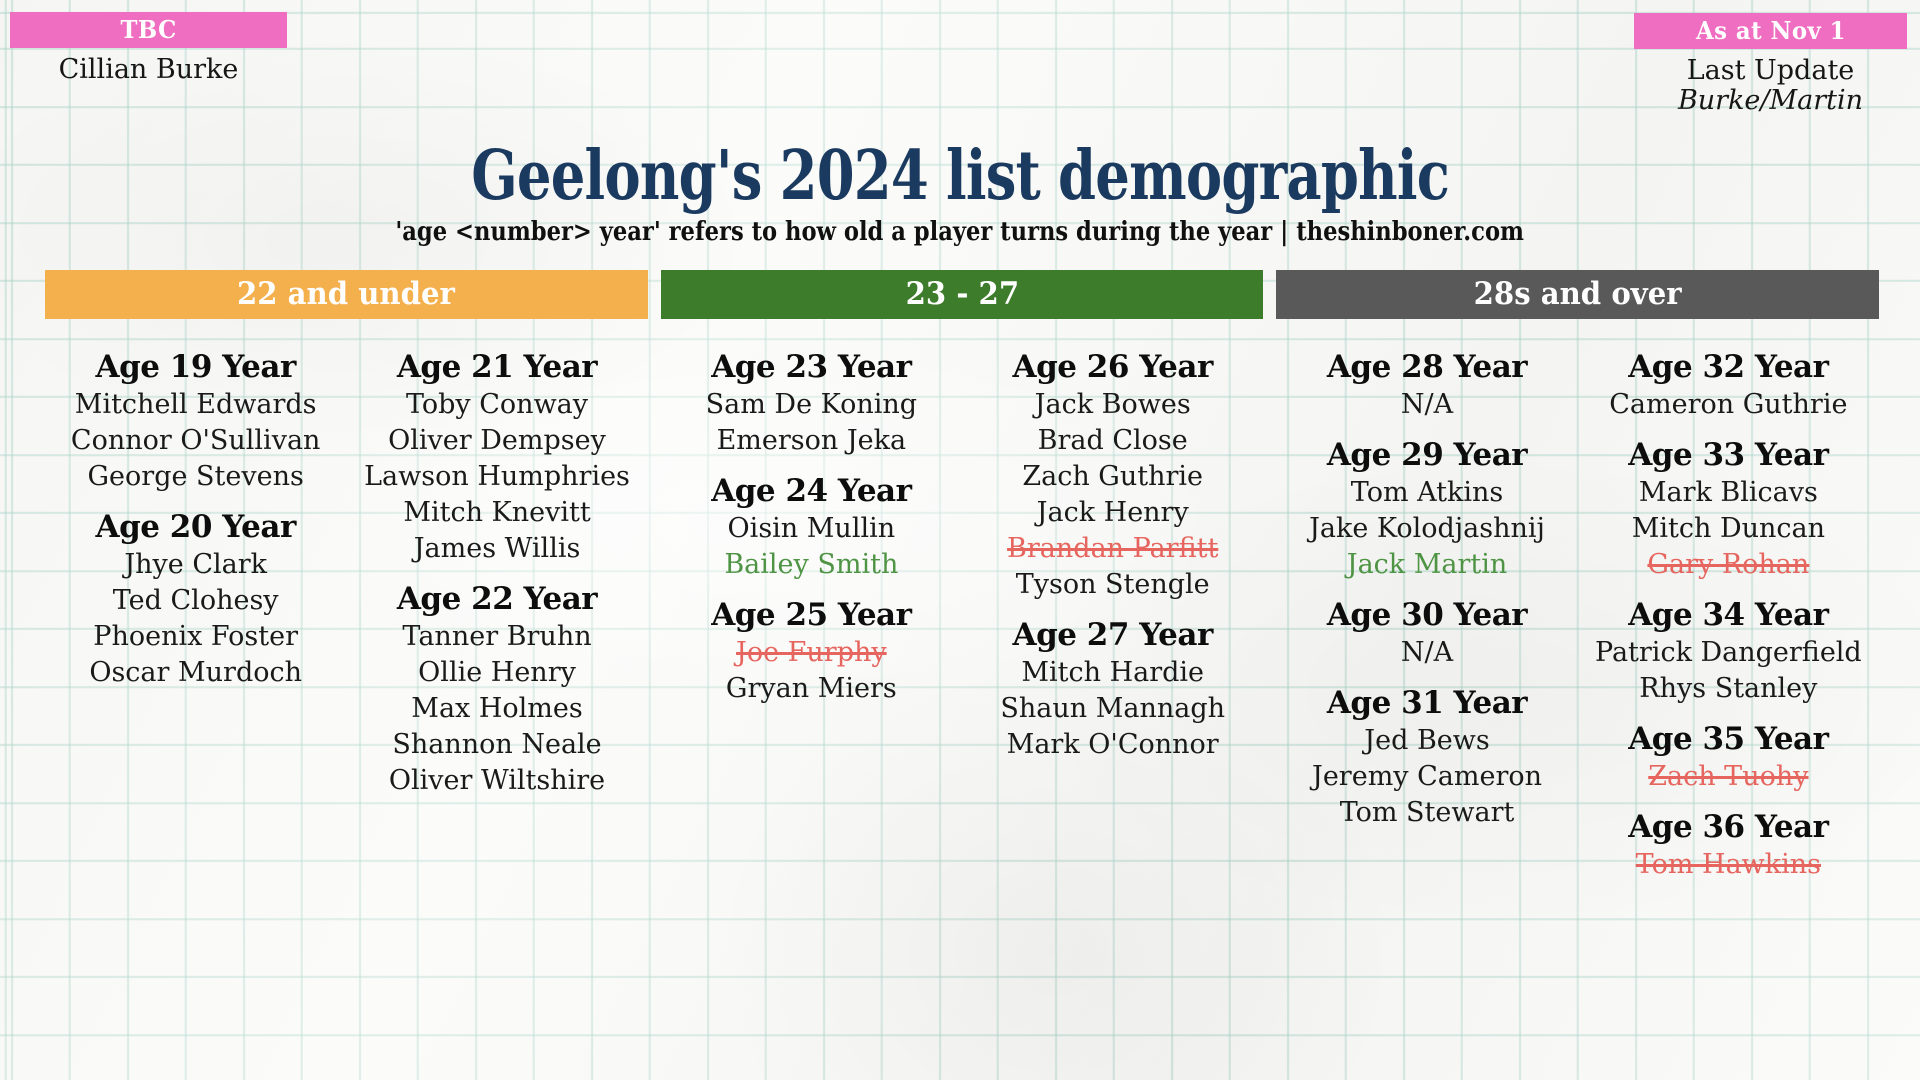 The image size is (1920, 1080). What do you see at coordinates (1728, 455) in the screenshot?
I see `age-group-heading: Age 33 Year` at bounding box center [1728, 455].